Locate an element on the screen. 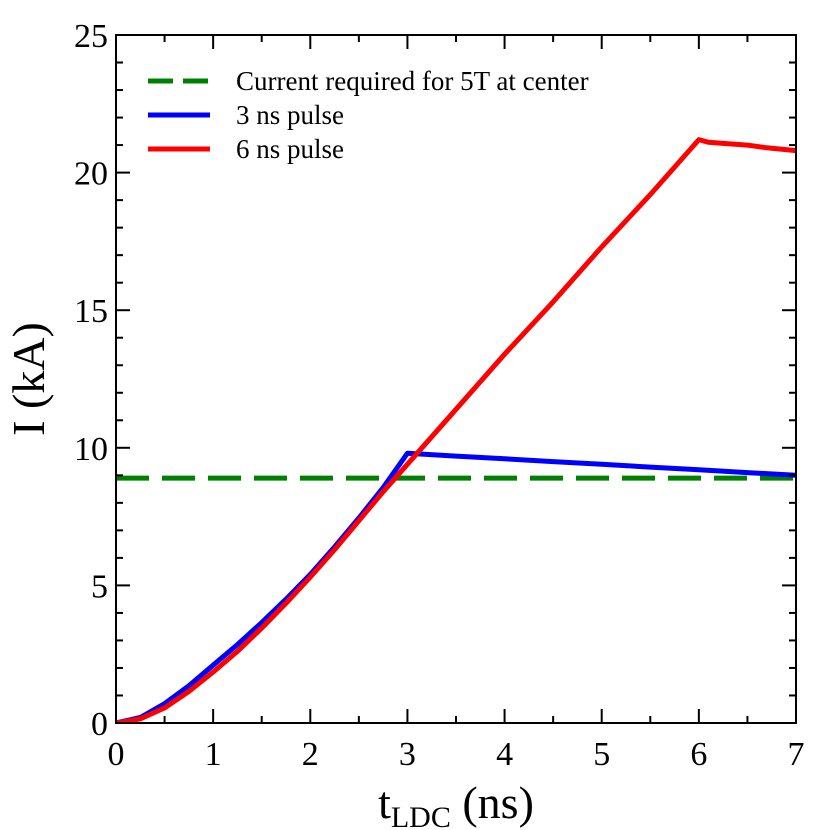  x-axis-label-unit: (ns) is located at coordinates (492, 802).